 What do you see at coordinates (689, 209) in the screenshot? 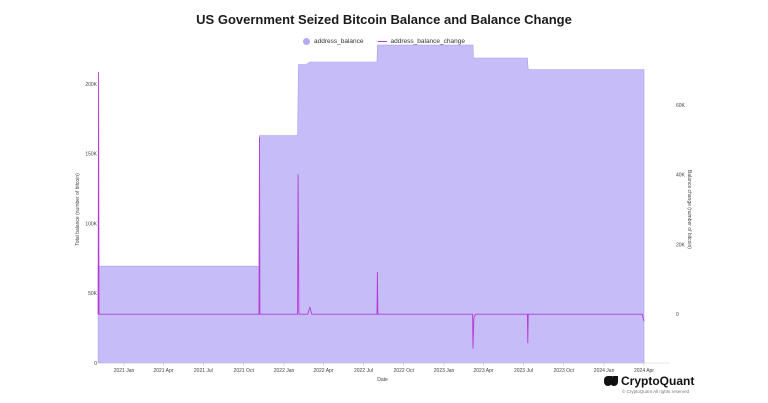
I see `y-right-axis-title: Balance change (number of bitcoin)` at bounding box center [689, 209].